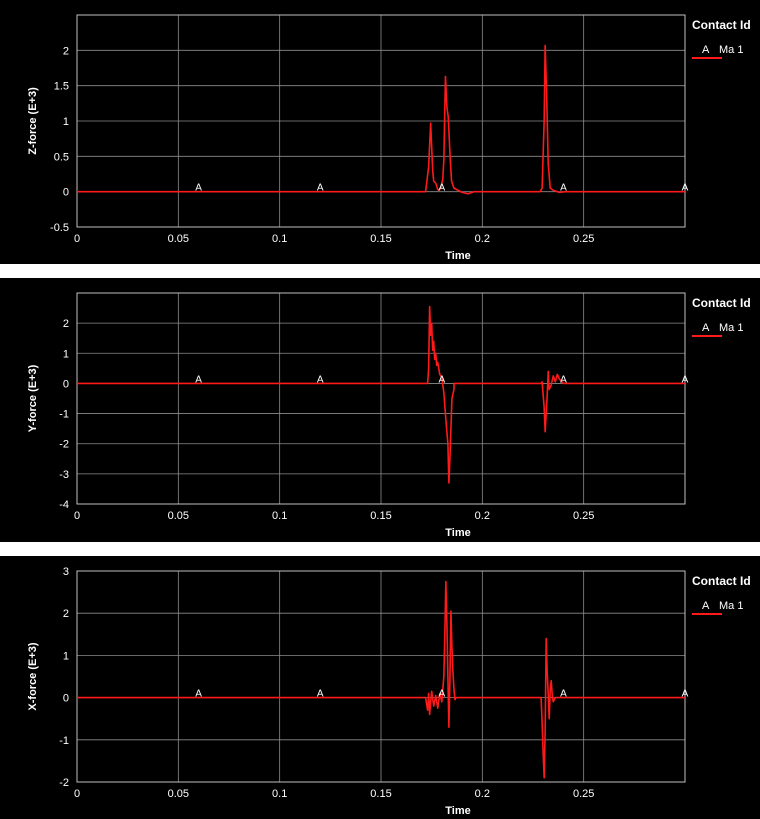 This screenshot has width=760, height=819. Describe the element at coordinates (64, 475) in the screenshot. I see `y-tick-label: -3` at that location.